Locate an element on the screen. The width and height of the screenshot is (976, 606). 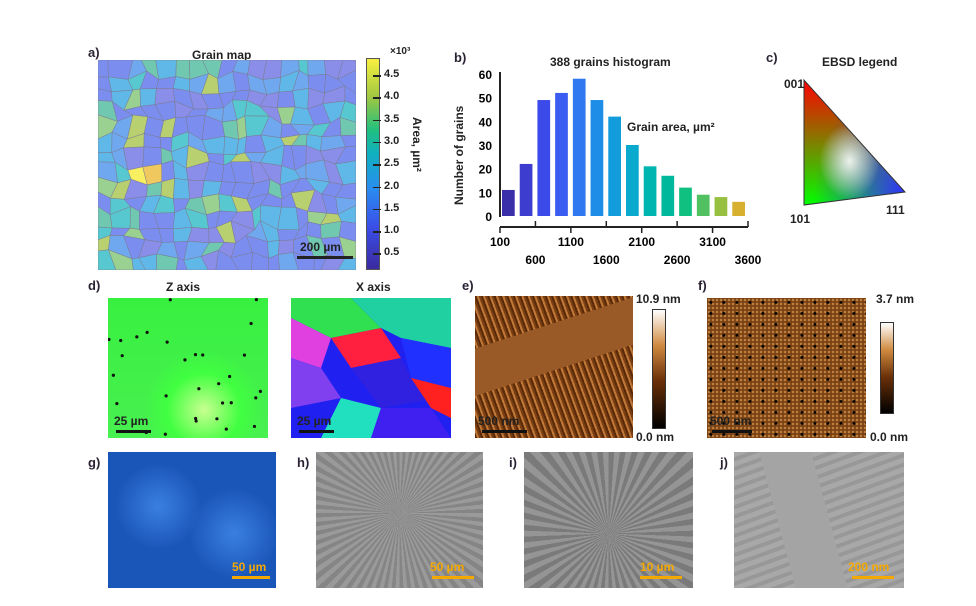
ebsd-ipf-triangle is located at coordinates (855, 142).